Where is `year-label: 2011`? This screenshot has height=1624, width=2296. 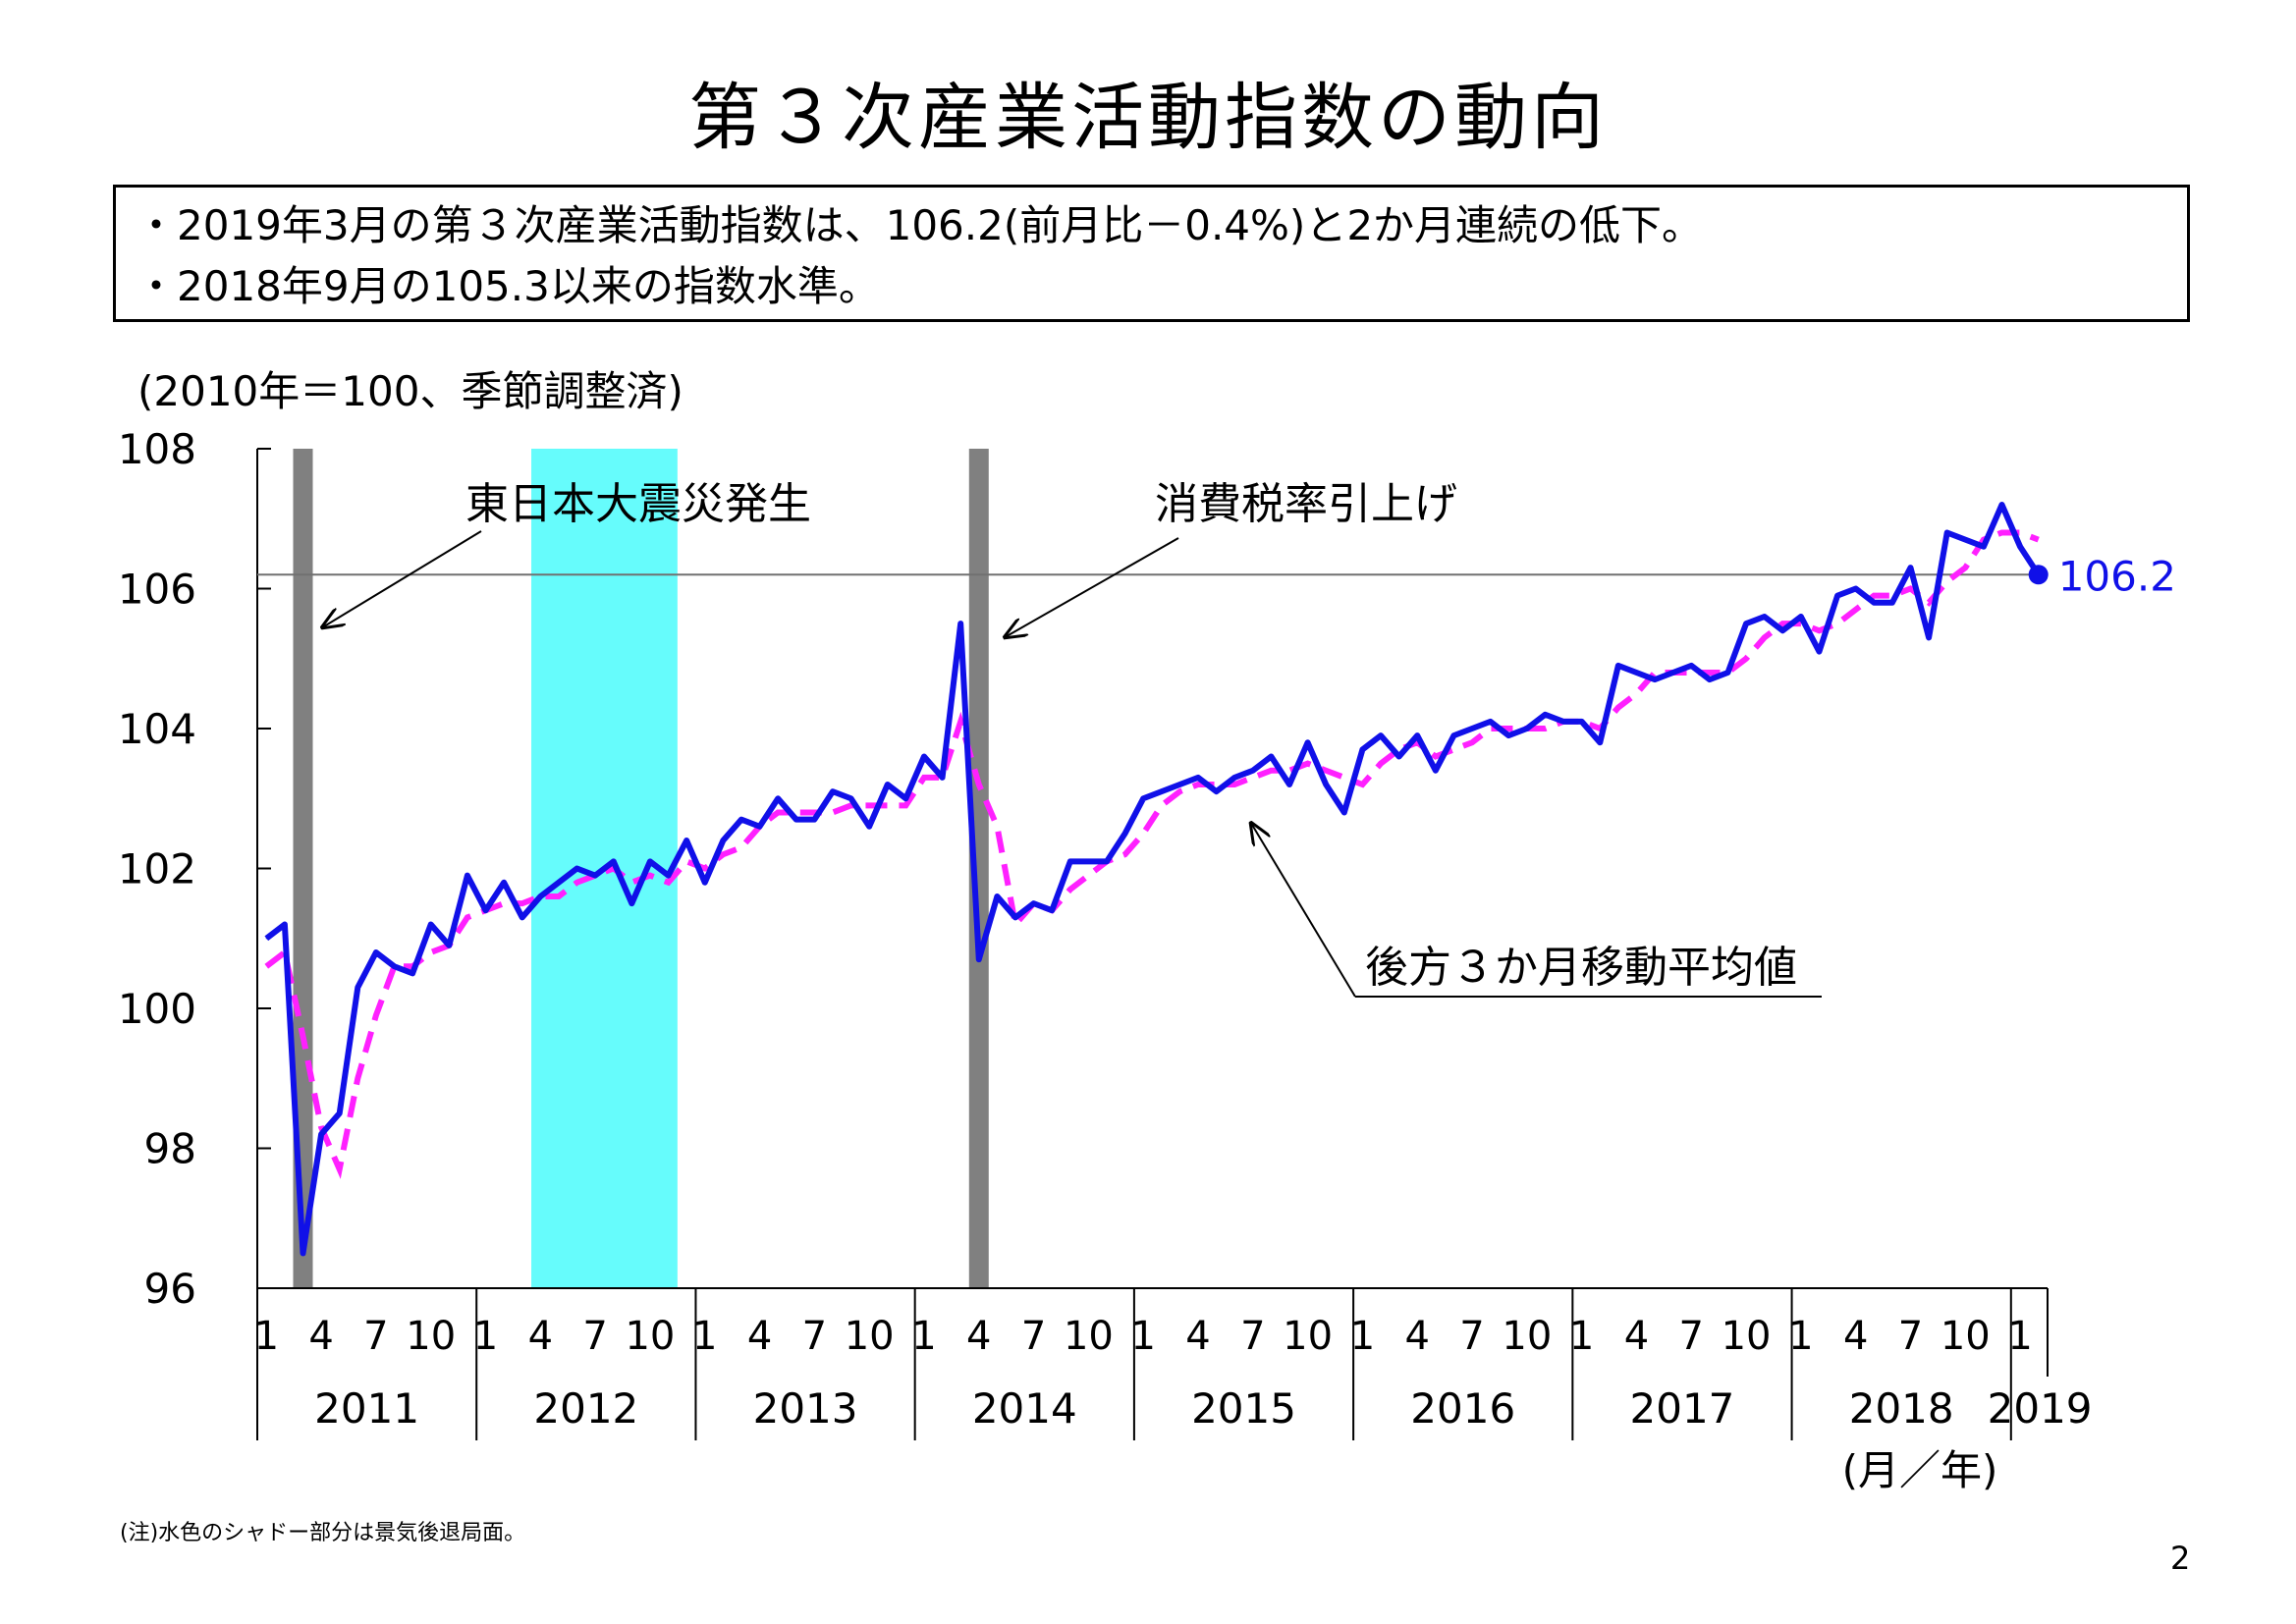 year-label: 2011 is located at coordinates (366, 1408).